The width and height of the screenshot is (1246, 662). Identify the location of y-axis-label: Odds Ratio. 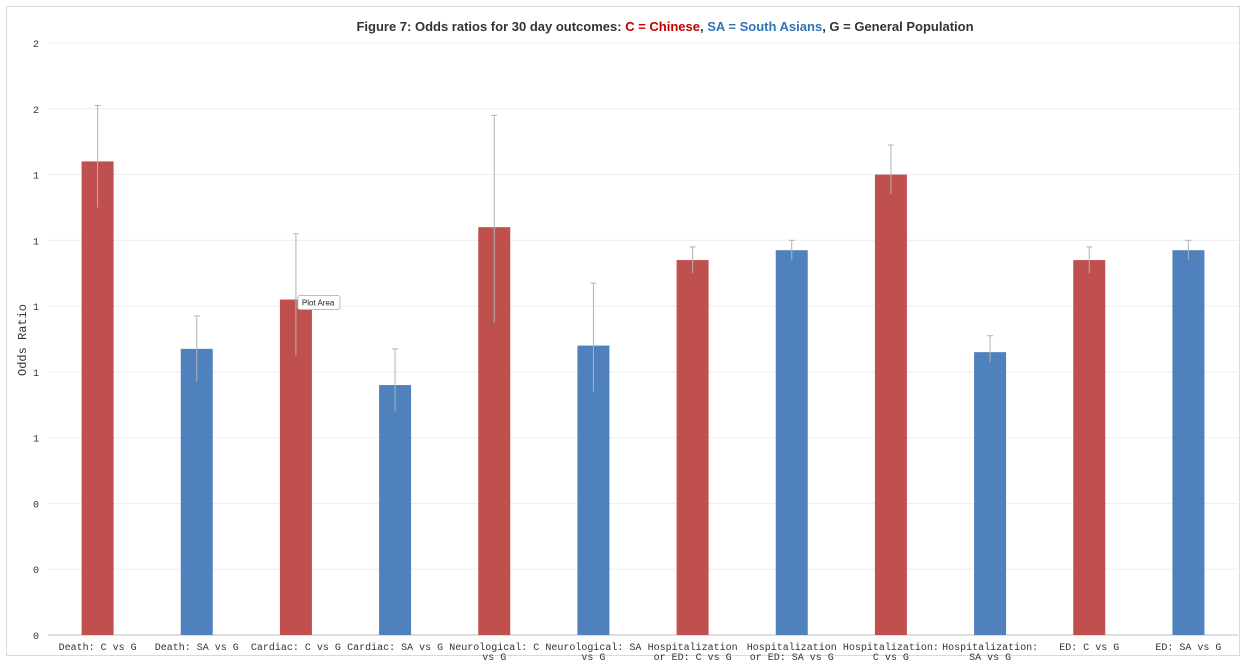
(23, 340).